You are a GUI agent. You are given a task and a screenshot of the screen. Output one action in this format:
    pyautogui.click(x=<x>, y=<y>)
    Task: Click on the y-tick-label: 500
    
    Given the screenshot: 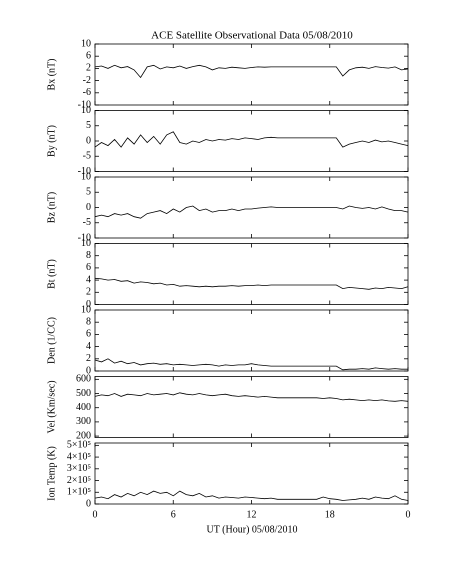 What is the action you would take?
    pyautogui.click(x=83, y=393)
    